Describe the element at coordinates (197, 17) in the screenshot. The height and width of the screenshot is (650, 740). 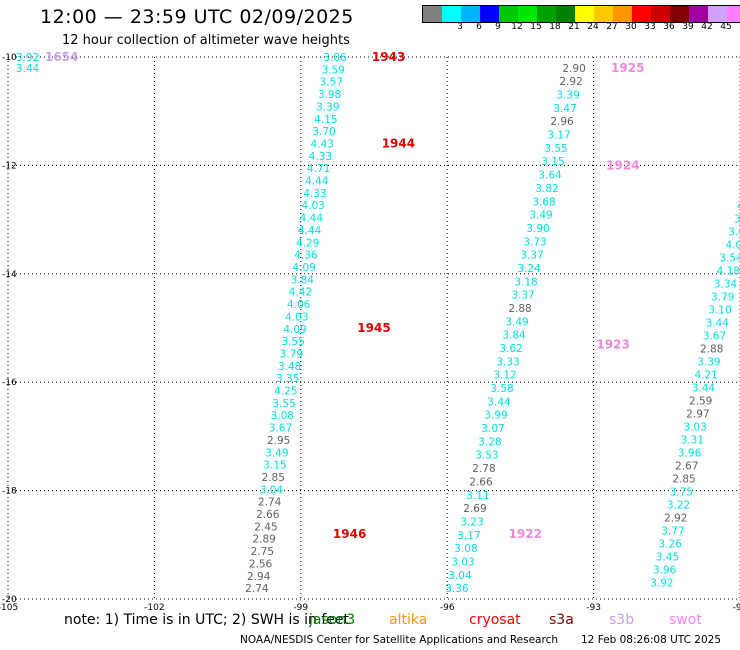
I see `map-title: 12:00 — 23:59 UTC 02/09/2025` at that location.